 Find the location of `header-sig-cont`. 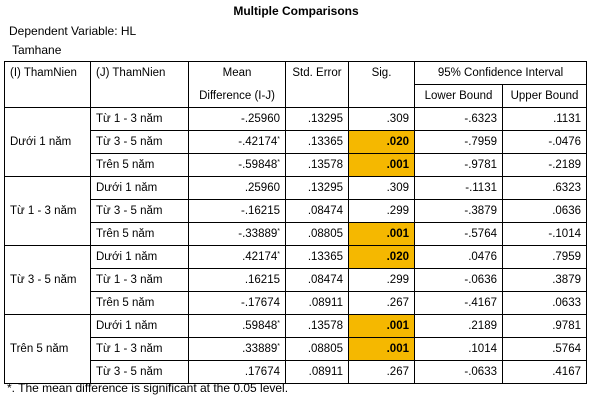

header-sig-cont is located at coordinates (381, 96).